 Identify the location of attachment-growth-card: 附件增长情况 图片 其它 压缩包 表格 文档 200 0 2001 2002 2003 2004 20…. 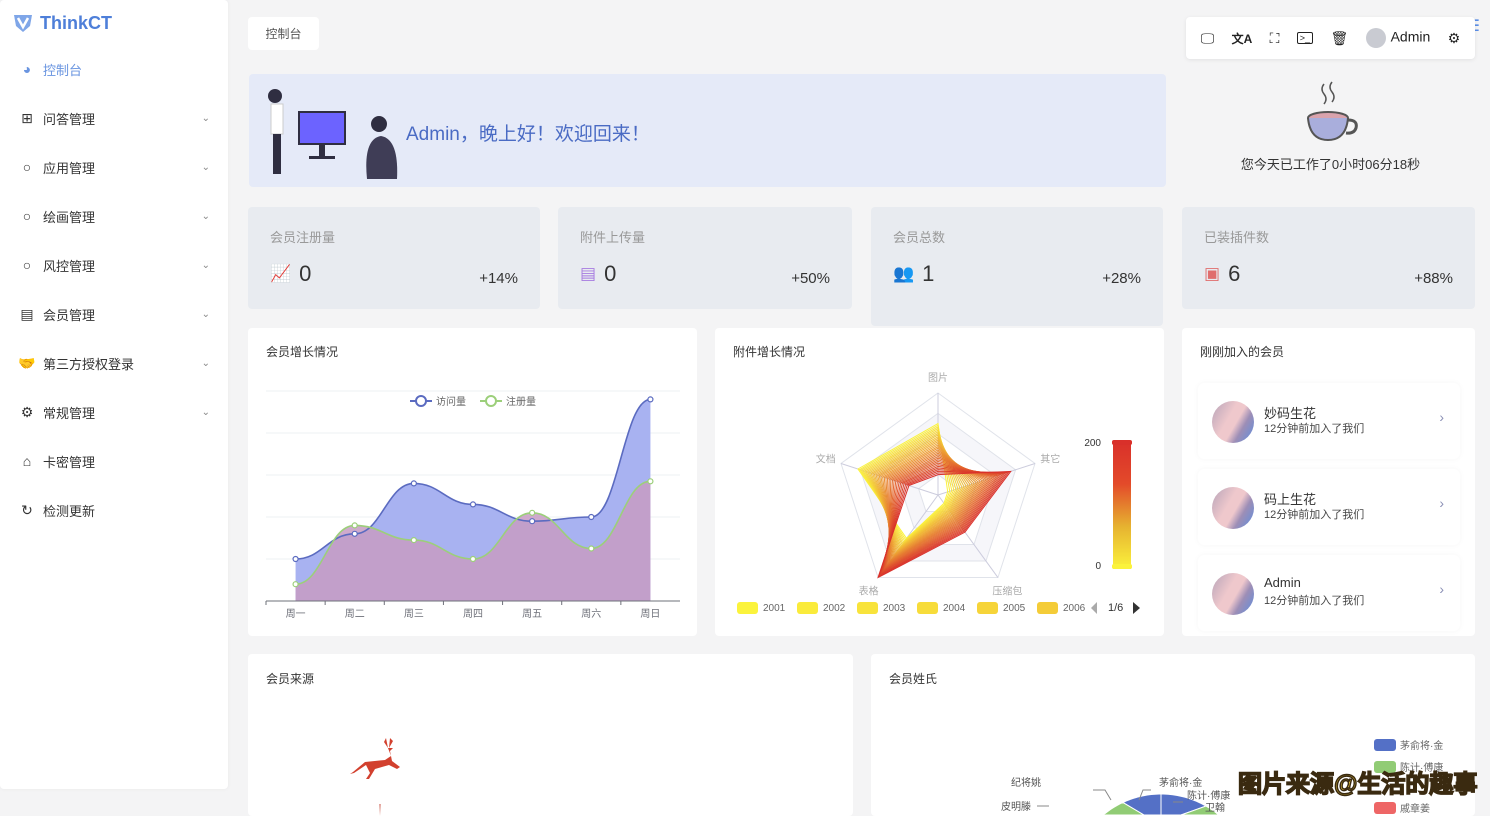
(939, 482).